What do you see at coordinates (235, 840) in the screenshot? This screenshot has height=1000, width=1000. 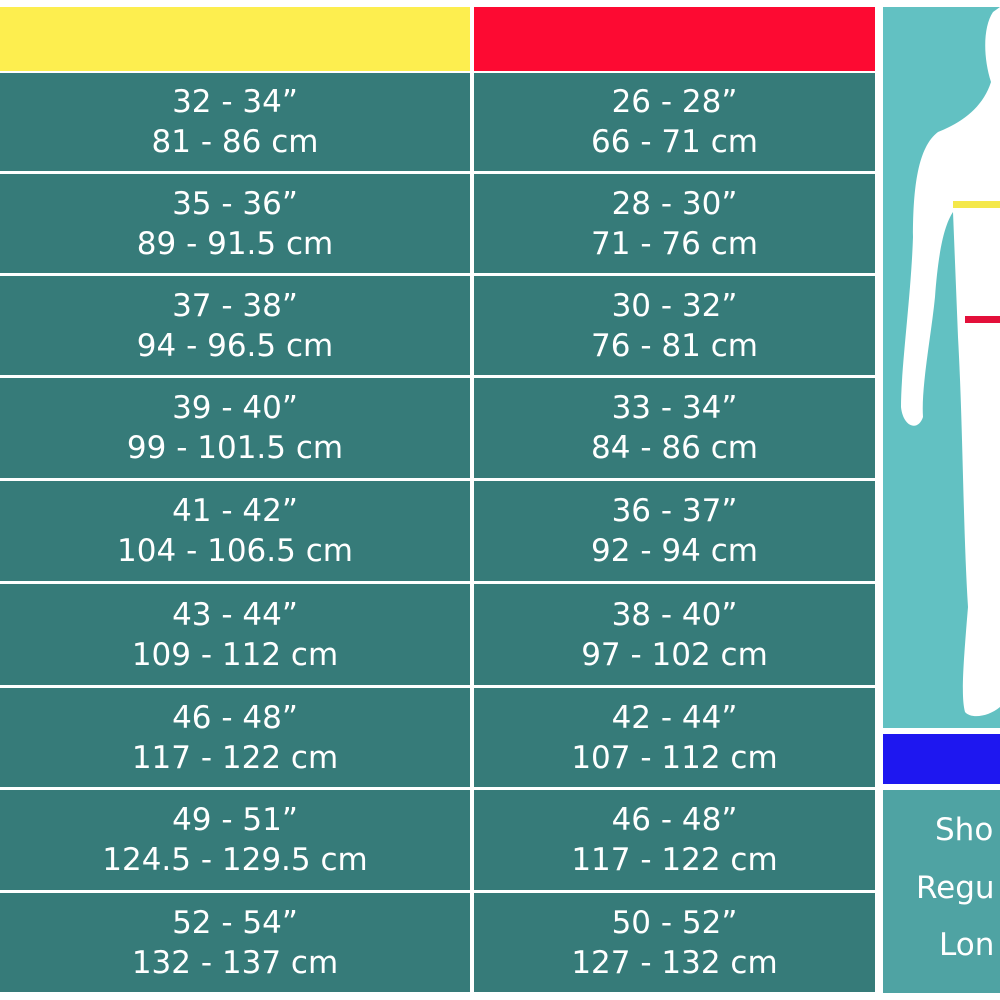 I see `chest-cell: 49 - 51” 124.5 - 129.5 cm` at bounding box center [235, 840].